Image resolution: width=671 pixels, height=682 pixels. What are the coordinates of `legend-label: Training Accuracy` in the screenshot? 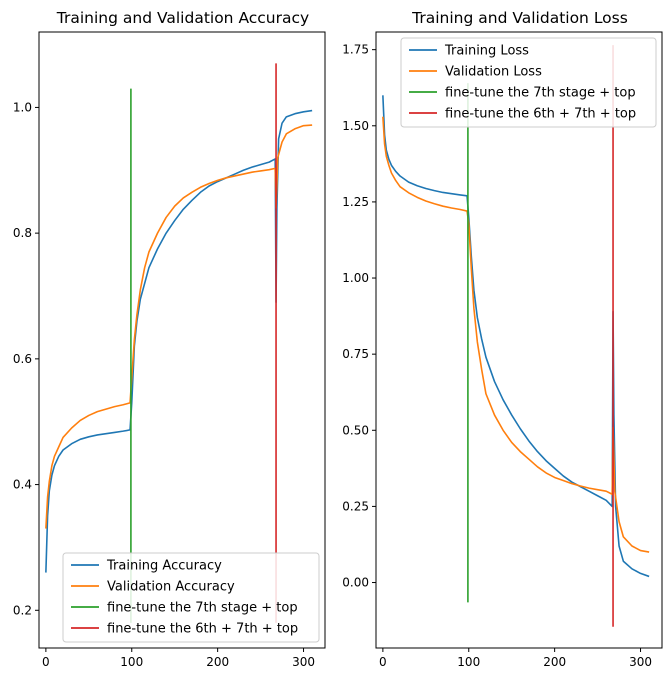 It's located at (164, 566).